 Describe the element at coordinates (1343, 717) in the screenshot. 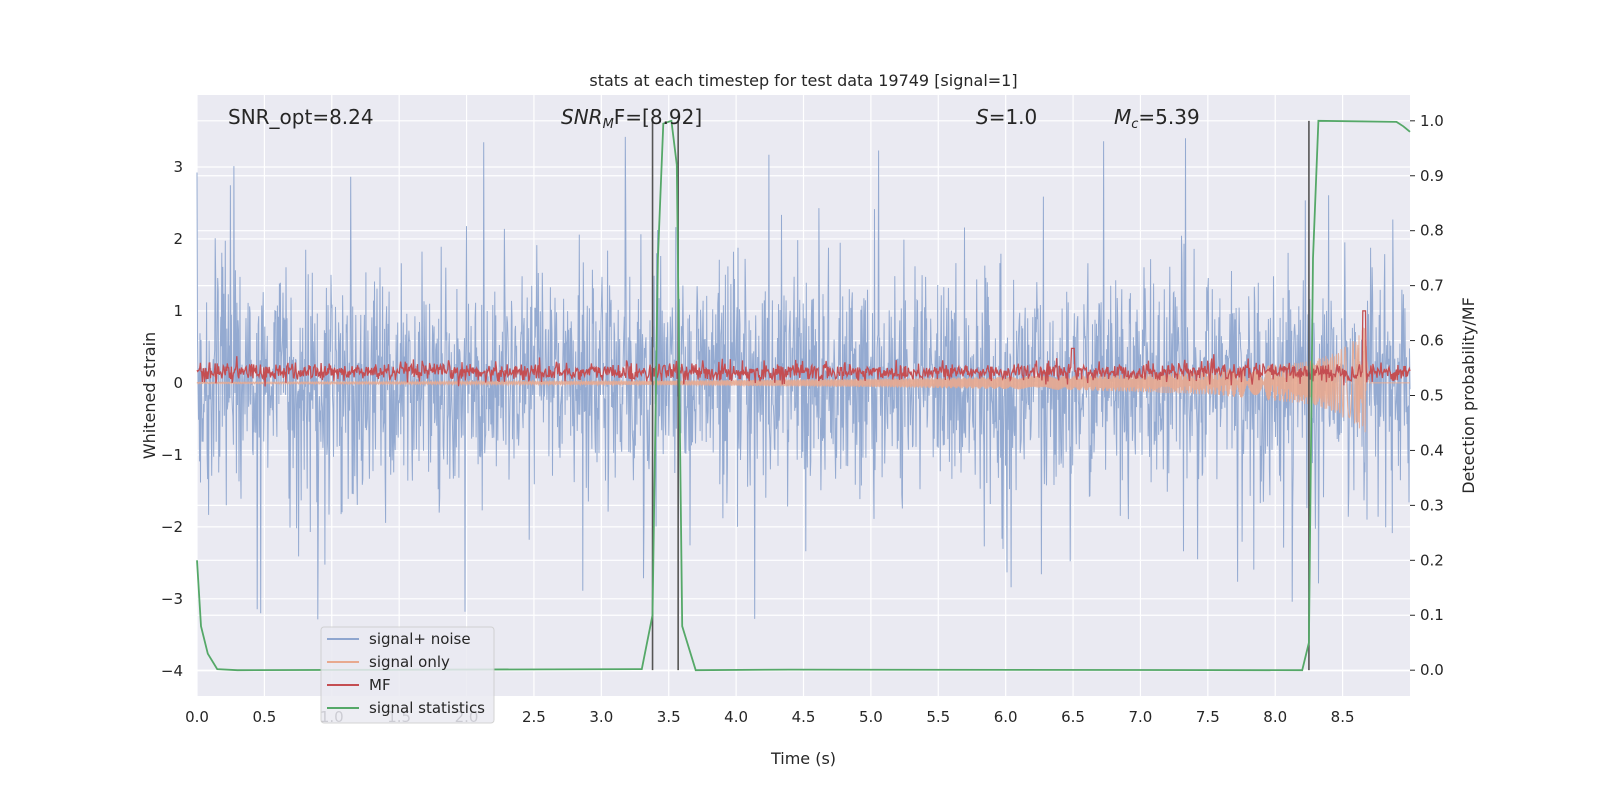

I see `x-tick-label: 8.5` at that location.